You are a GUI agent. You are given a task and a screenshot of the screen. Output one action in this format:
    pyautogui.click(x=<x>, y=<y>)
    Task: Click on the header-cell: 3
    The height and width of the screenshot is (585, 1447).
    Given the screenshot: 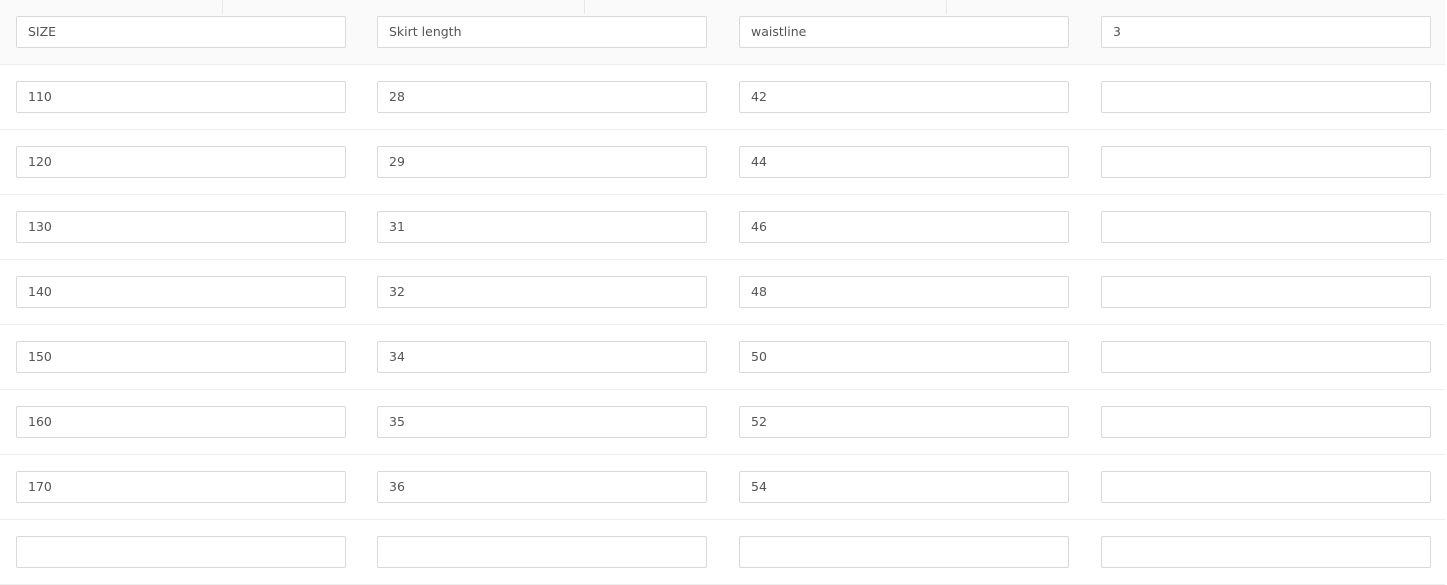 What is the action you would take?
    pyautogui.click(x=1266, y=32)
    